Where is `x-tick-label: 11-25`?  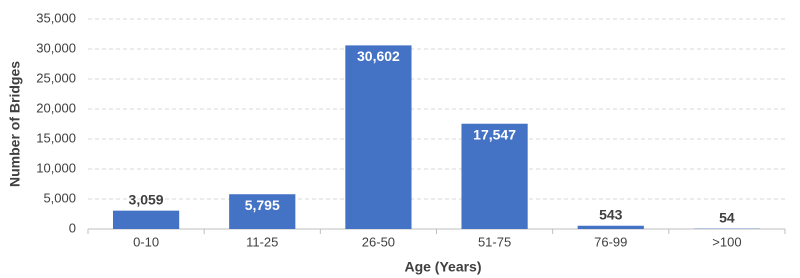 x-tick-label: 11-25 is located at coordinates (262, 241).